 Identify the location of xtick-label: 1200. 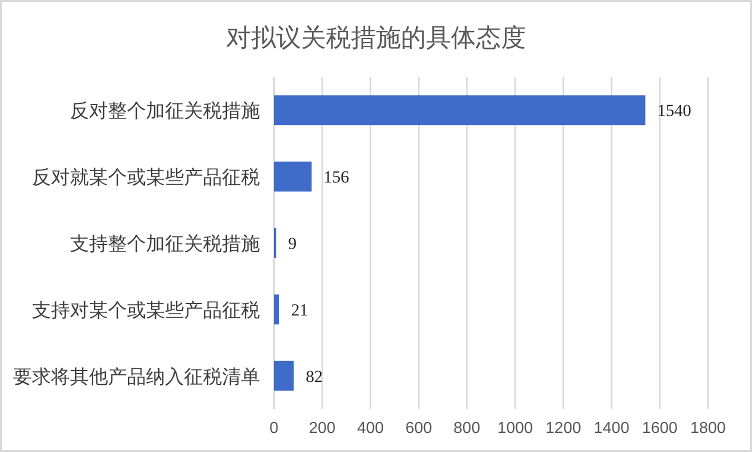
(564, 428).